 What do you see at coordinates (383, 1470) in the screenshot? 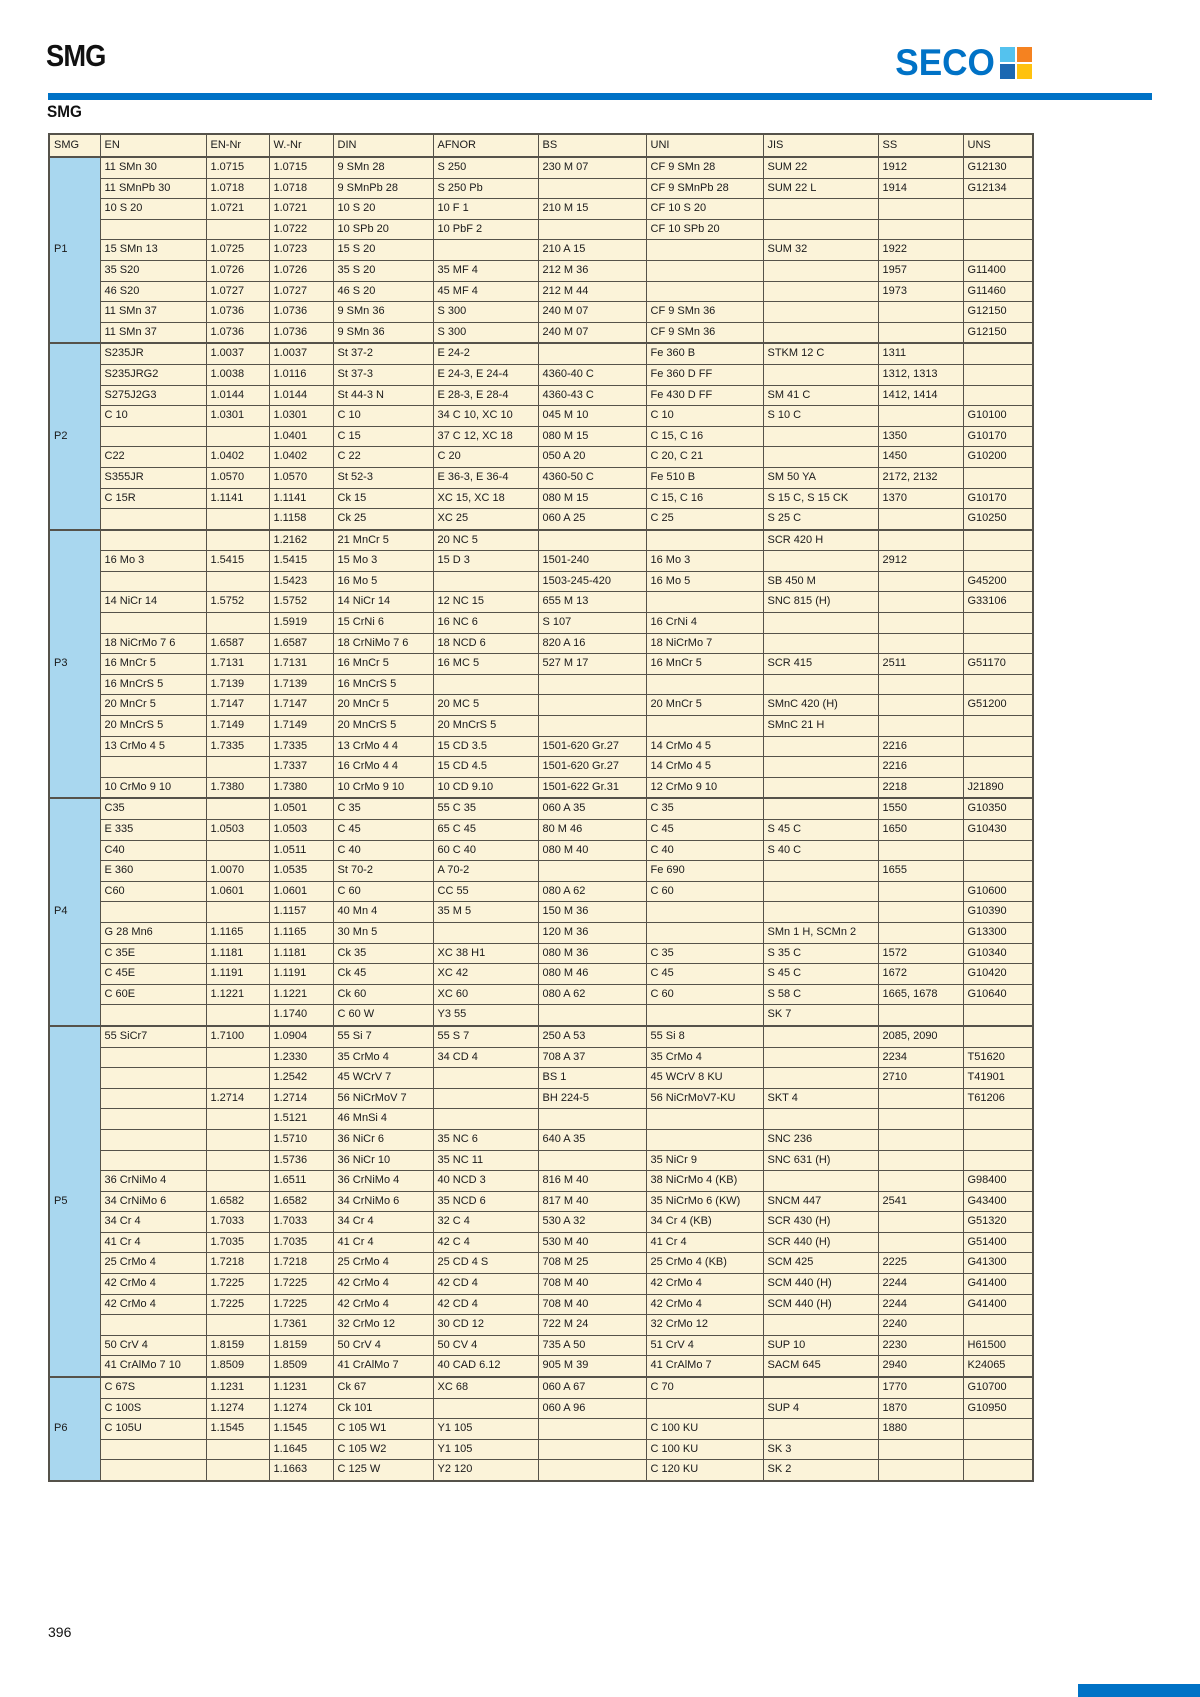
I see `table-cell: C 125 W` at bounding box center [383, 1470].